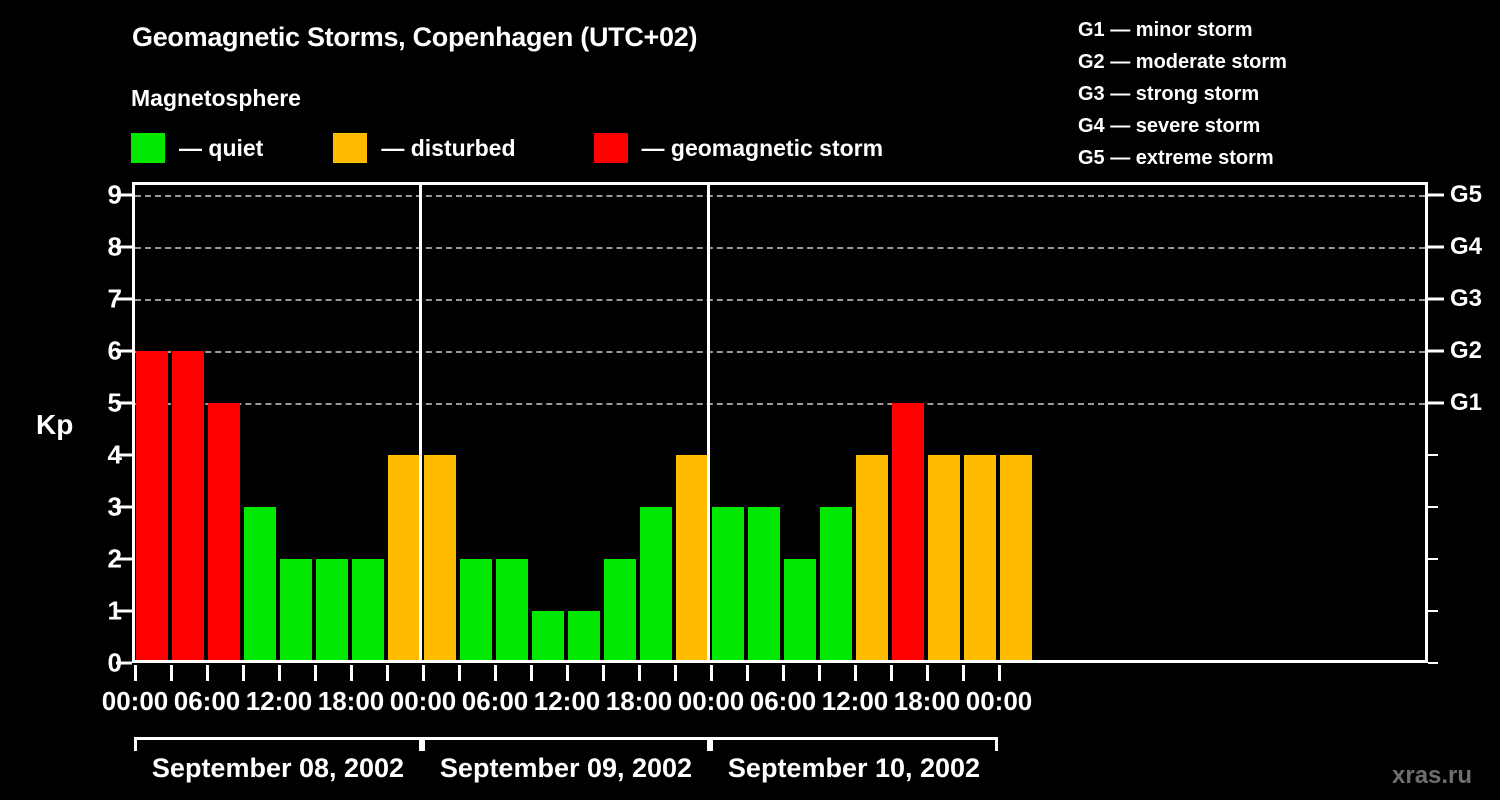 This screenshot has width=1500, height=800. What do you see at coordinates (114, 298) in the screenshot?
I see `y-tick-label-7: 7` at bounding box center [114, 298].